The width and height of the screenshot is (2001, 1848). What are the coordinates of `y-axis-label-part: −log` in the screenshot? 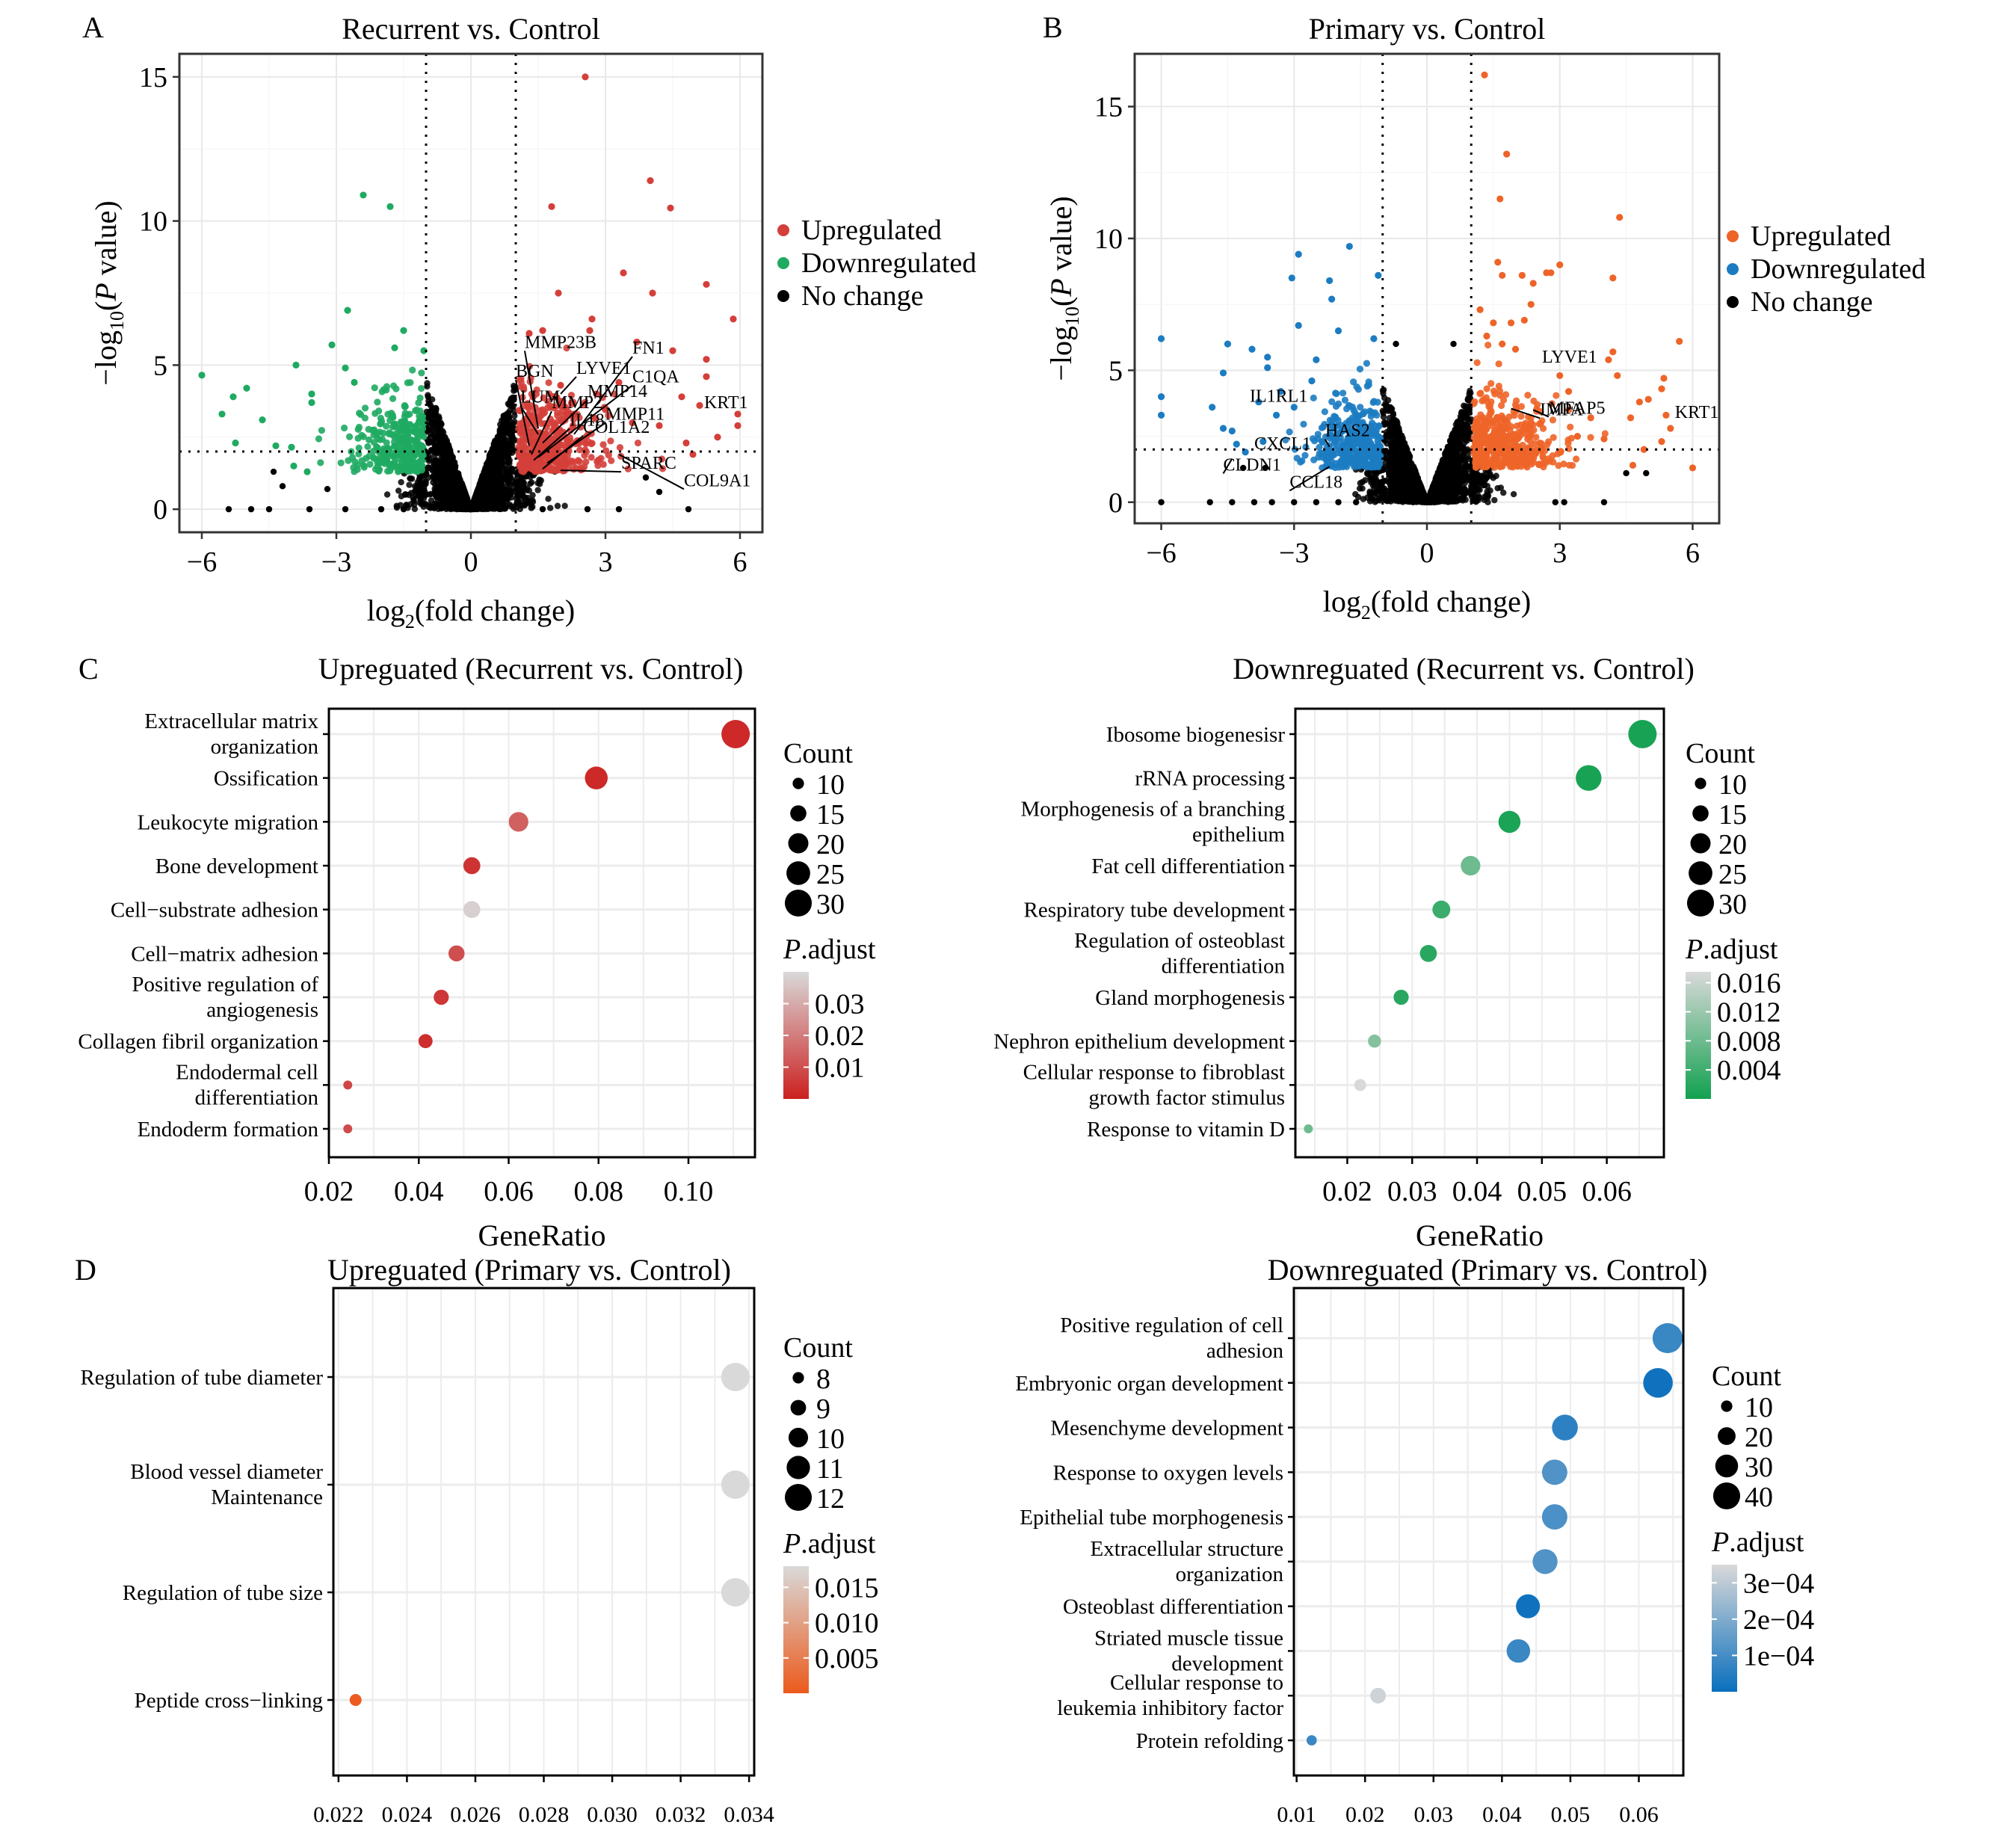 It's located at (106, 358).